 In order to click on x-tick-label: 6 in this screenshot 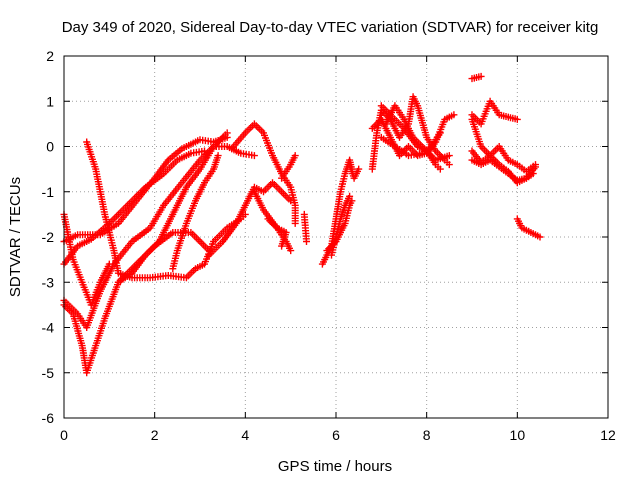, I will do `click(336, 435)`.